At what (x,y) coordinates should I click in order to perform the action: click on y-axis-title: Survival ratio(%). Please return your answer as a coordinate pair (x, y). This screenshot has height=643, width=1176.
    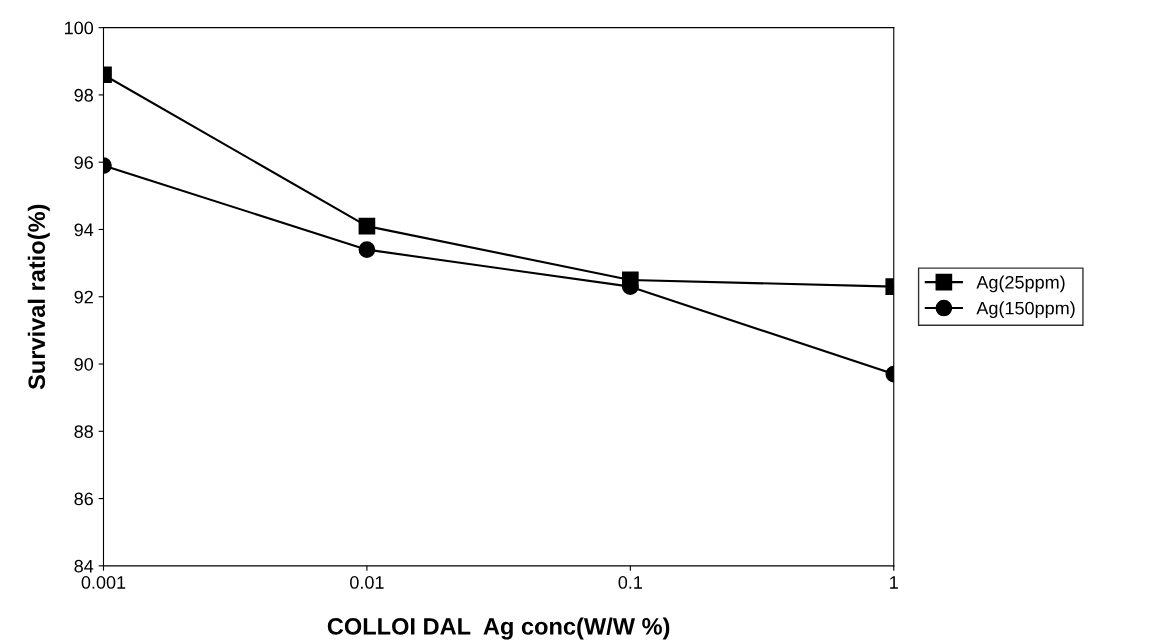
    Looking at the image, I should click on (38, 297).